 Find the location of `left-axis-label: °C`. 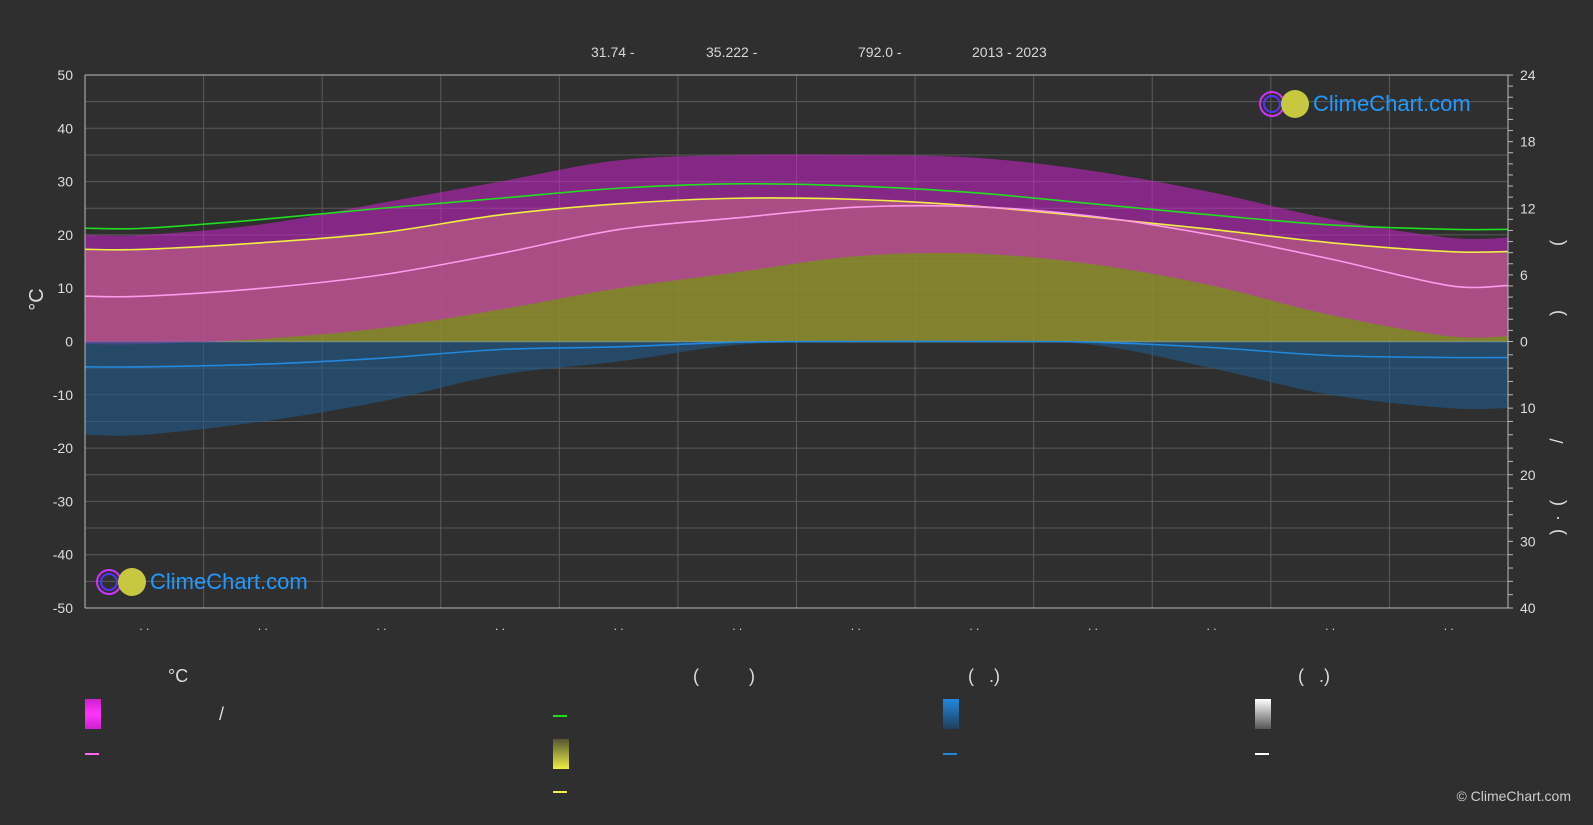

left-axis-label: °C is located at coordinates (37, 299).